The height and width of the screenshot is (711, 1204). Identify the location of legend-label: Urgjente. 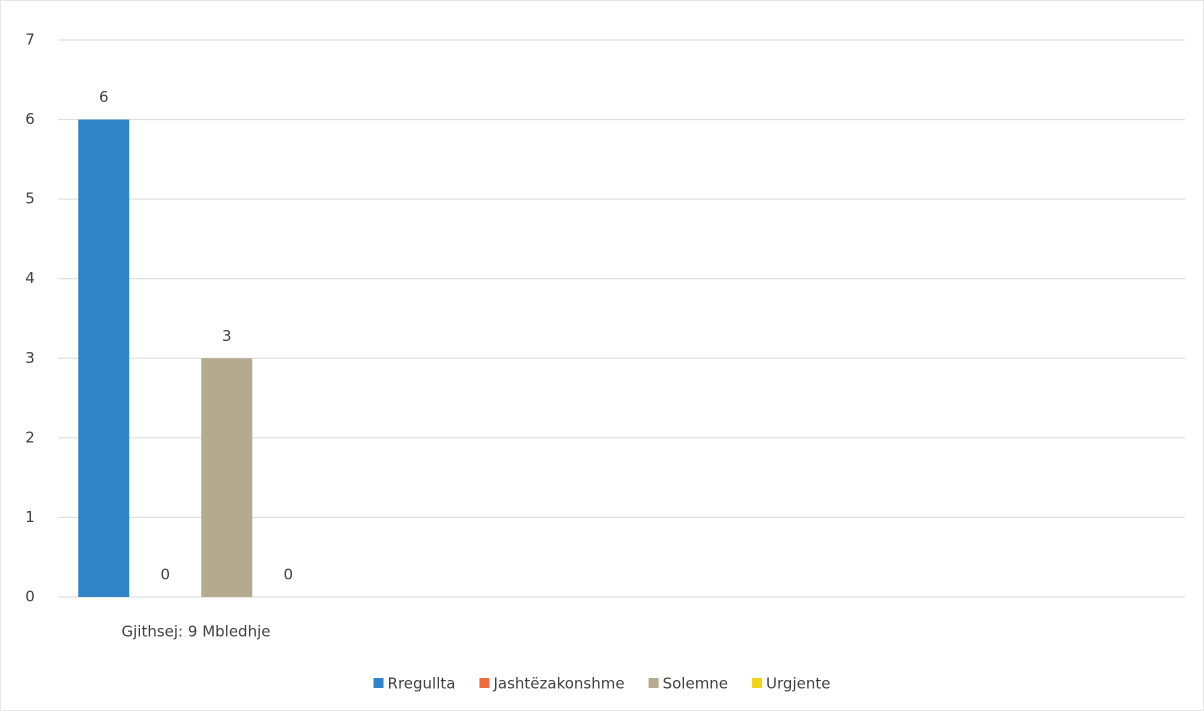
(798, 684).